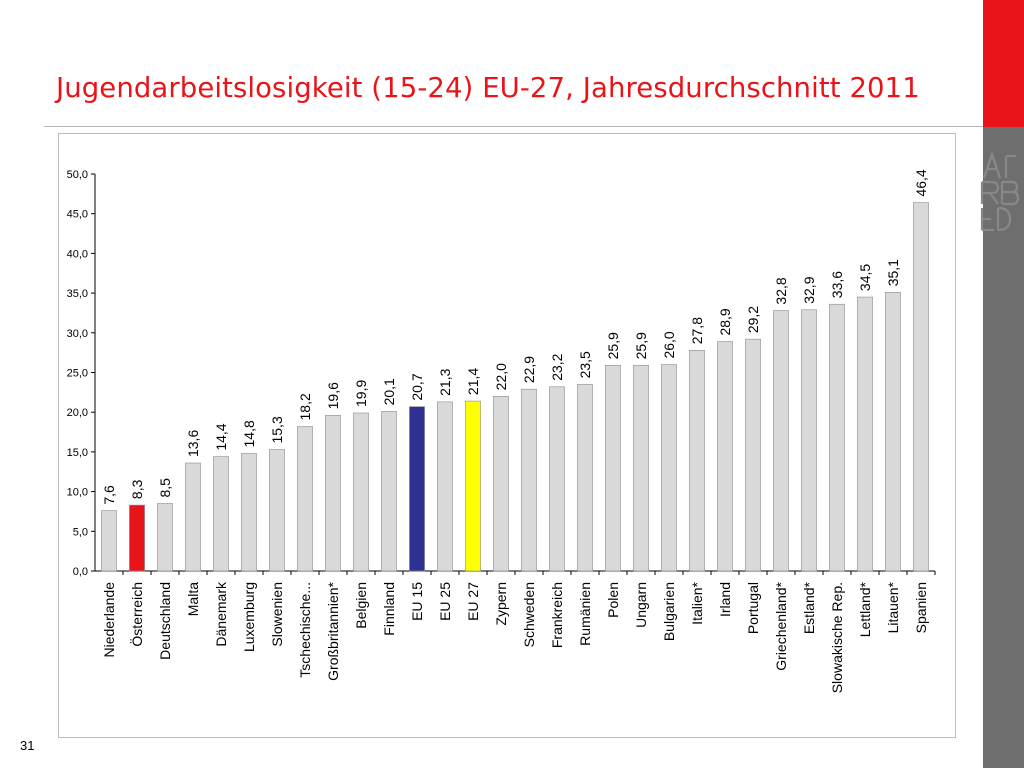  What do you see at coordinates (529, 369) in the screenshot?
I see `data-label: 22,9` at bounding box center [529, 369].